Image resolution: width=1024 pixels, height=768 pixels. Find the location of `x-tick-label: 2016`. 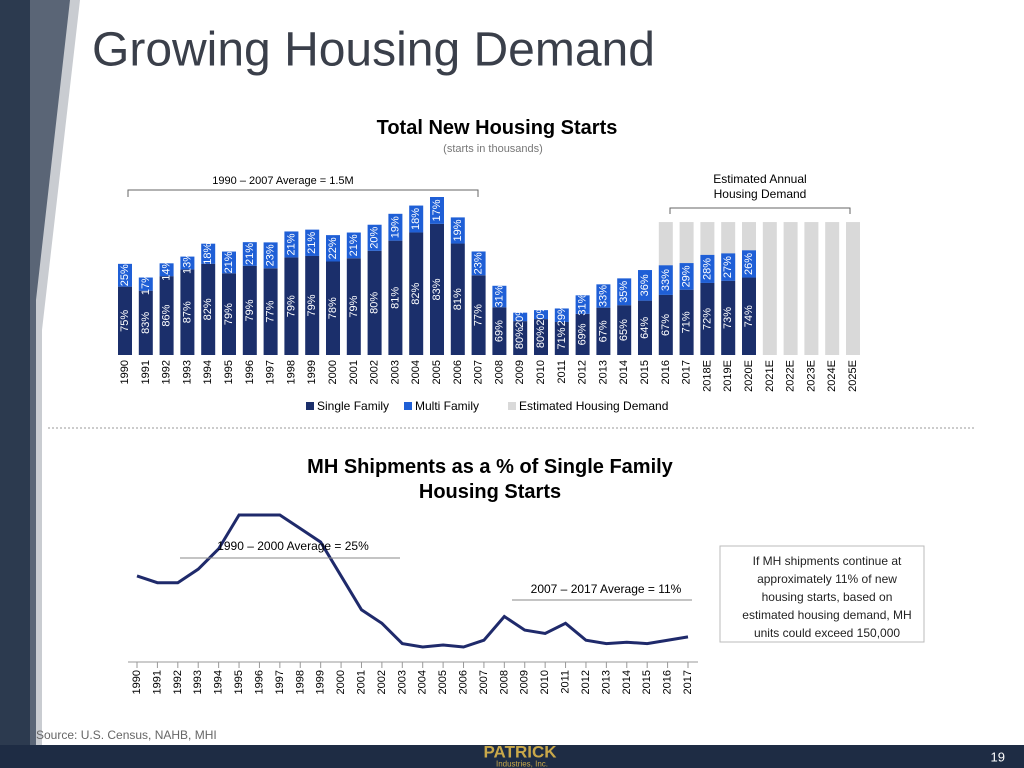

x-tick-label: 2016 is located at coordinates (668, 682).